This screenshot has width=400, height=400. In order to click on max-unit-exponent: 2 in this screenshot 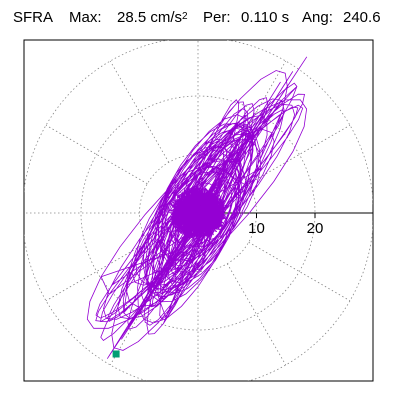, I will do `click(185, 16)`.